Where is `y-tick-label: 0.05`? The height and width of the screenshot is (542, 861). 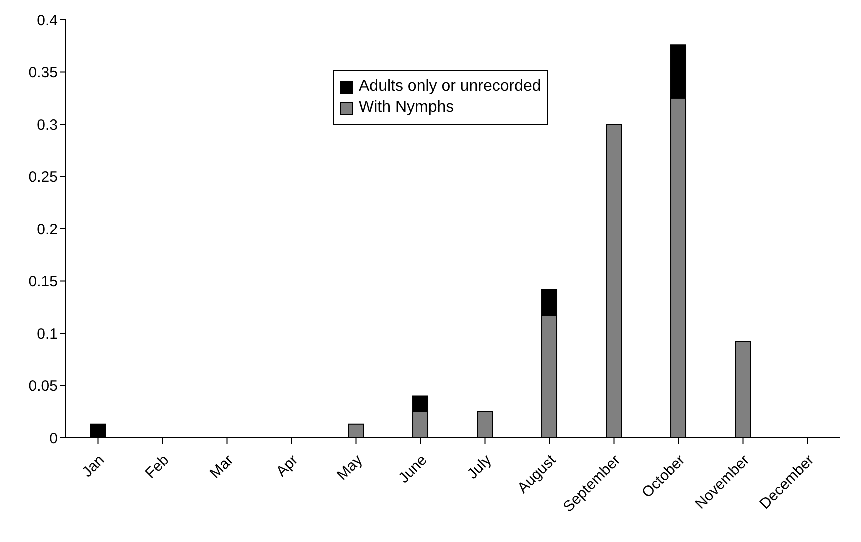
y-tick-label: 0.05 is located at coordinates (43, 387).